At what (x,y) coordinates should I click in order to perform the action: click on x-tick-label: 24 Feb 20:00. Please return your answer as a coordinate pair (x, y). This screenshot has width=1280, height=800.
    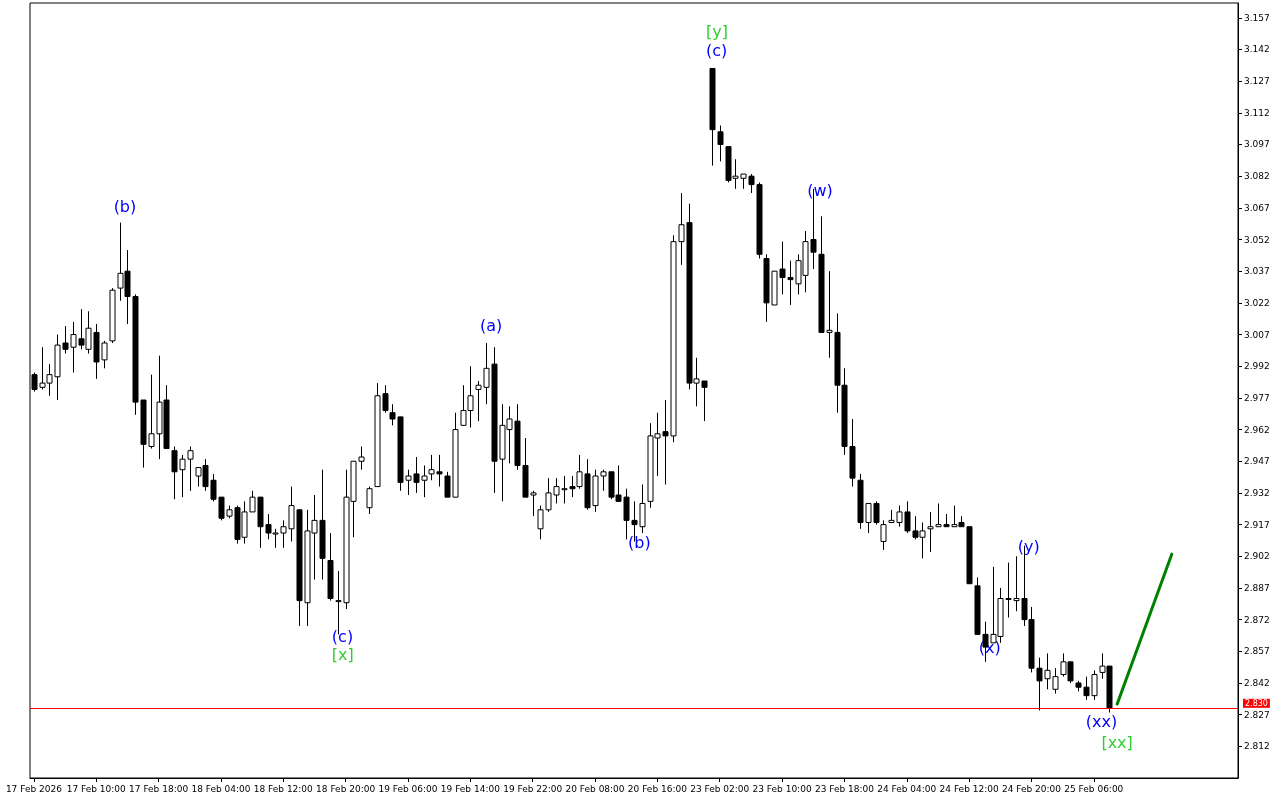
    Looking at the image, I should click on (1031, 788).